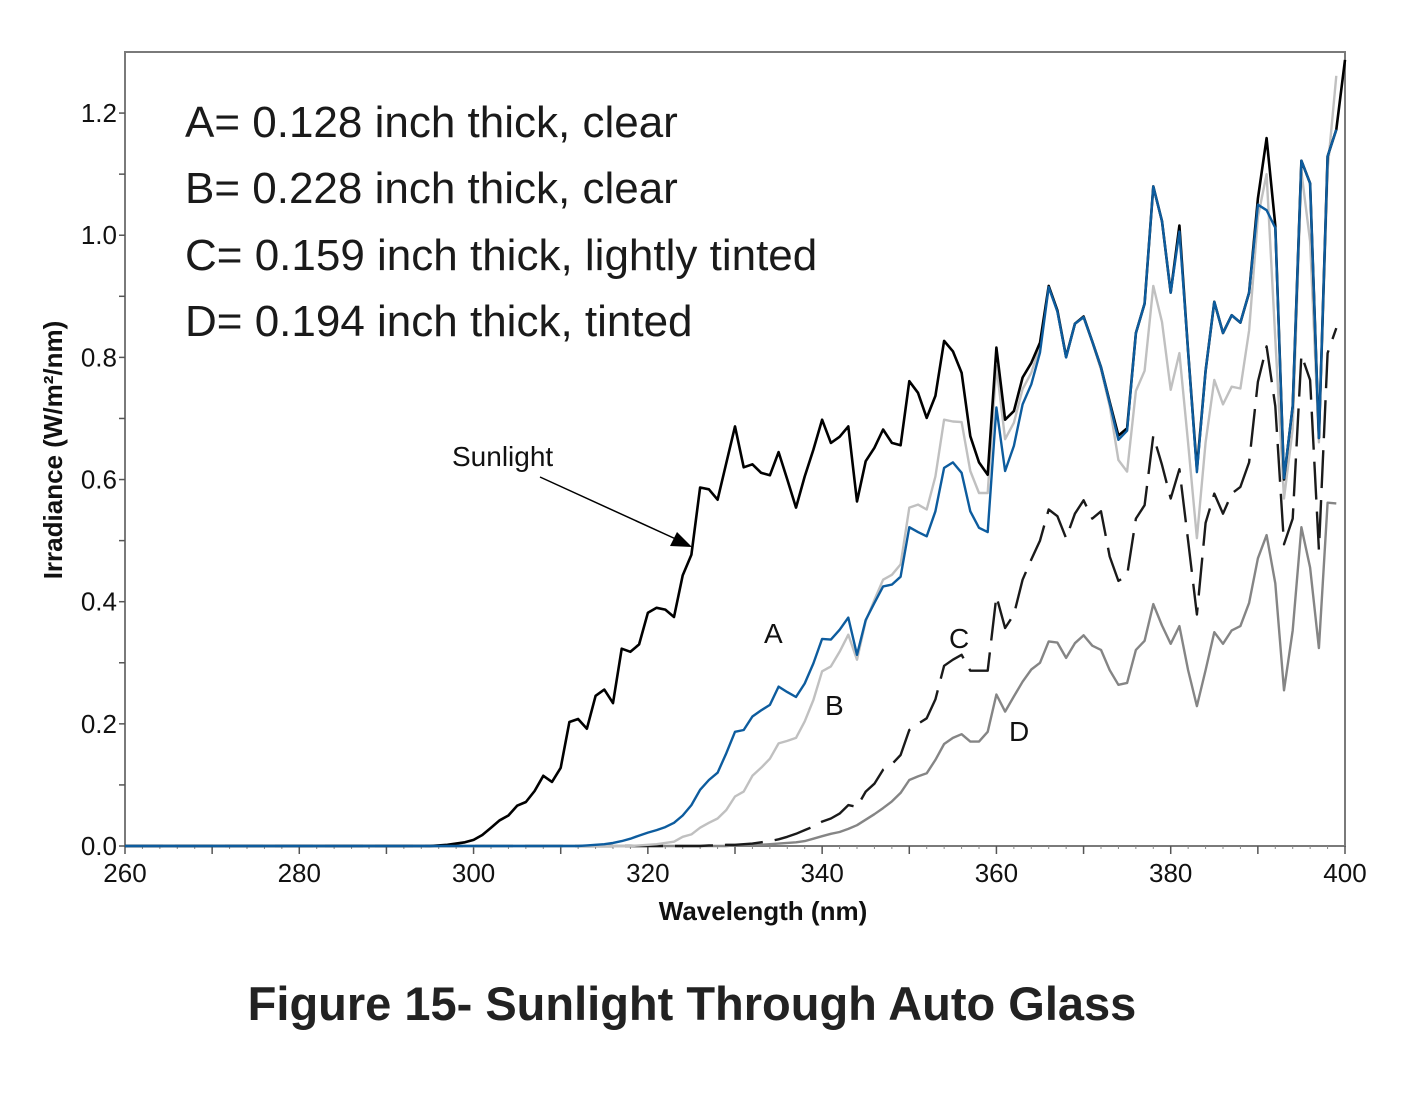  What do you see at coordinates (502, 456) in the screenshot?
I see `sunlight-label: Sunlight` at bounding box center [502, 456].